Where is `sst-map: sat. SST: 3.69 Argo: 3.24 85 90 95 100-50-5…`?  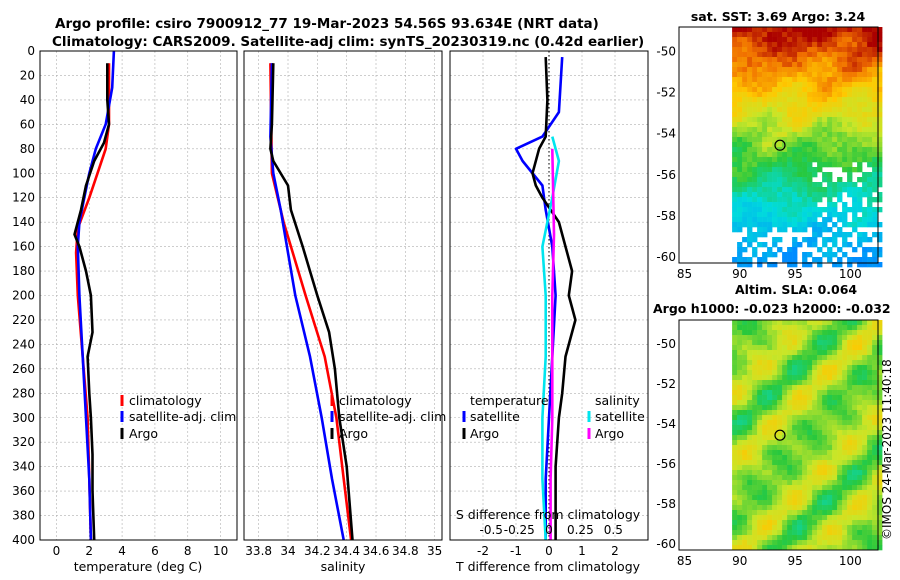 sst-map: sat. SST: 3.69 Argo: 3.24 85 90 95 100-50-5… is located at coordinates (769, 145).